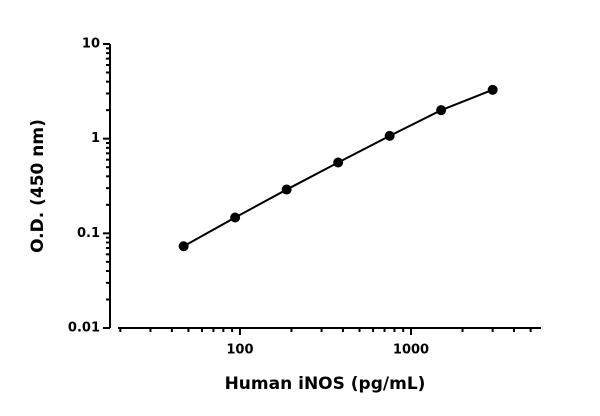 This screenshot has width=600, height=416. What do you see at coordinates (239, 350) in the screenshot?
I see `x-tick-label: 100` at bounding box center [239, 350].